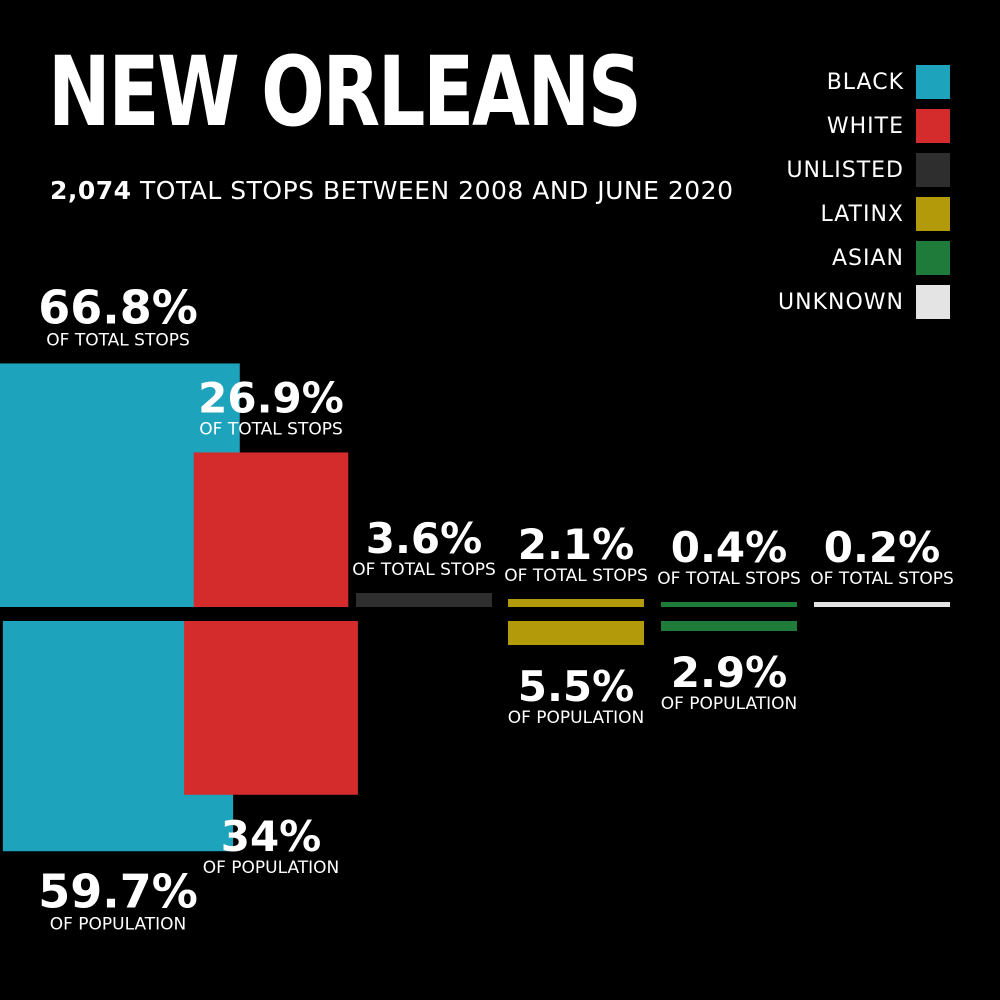  I want to click on legend-item-unlisted: UNLISTED, so click(864, 170).